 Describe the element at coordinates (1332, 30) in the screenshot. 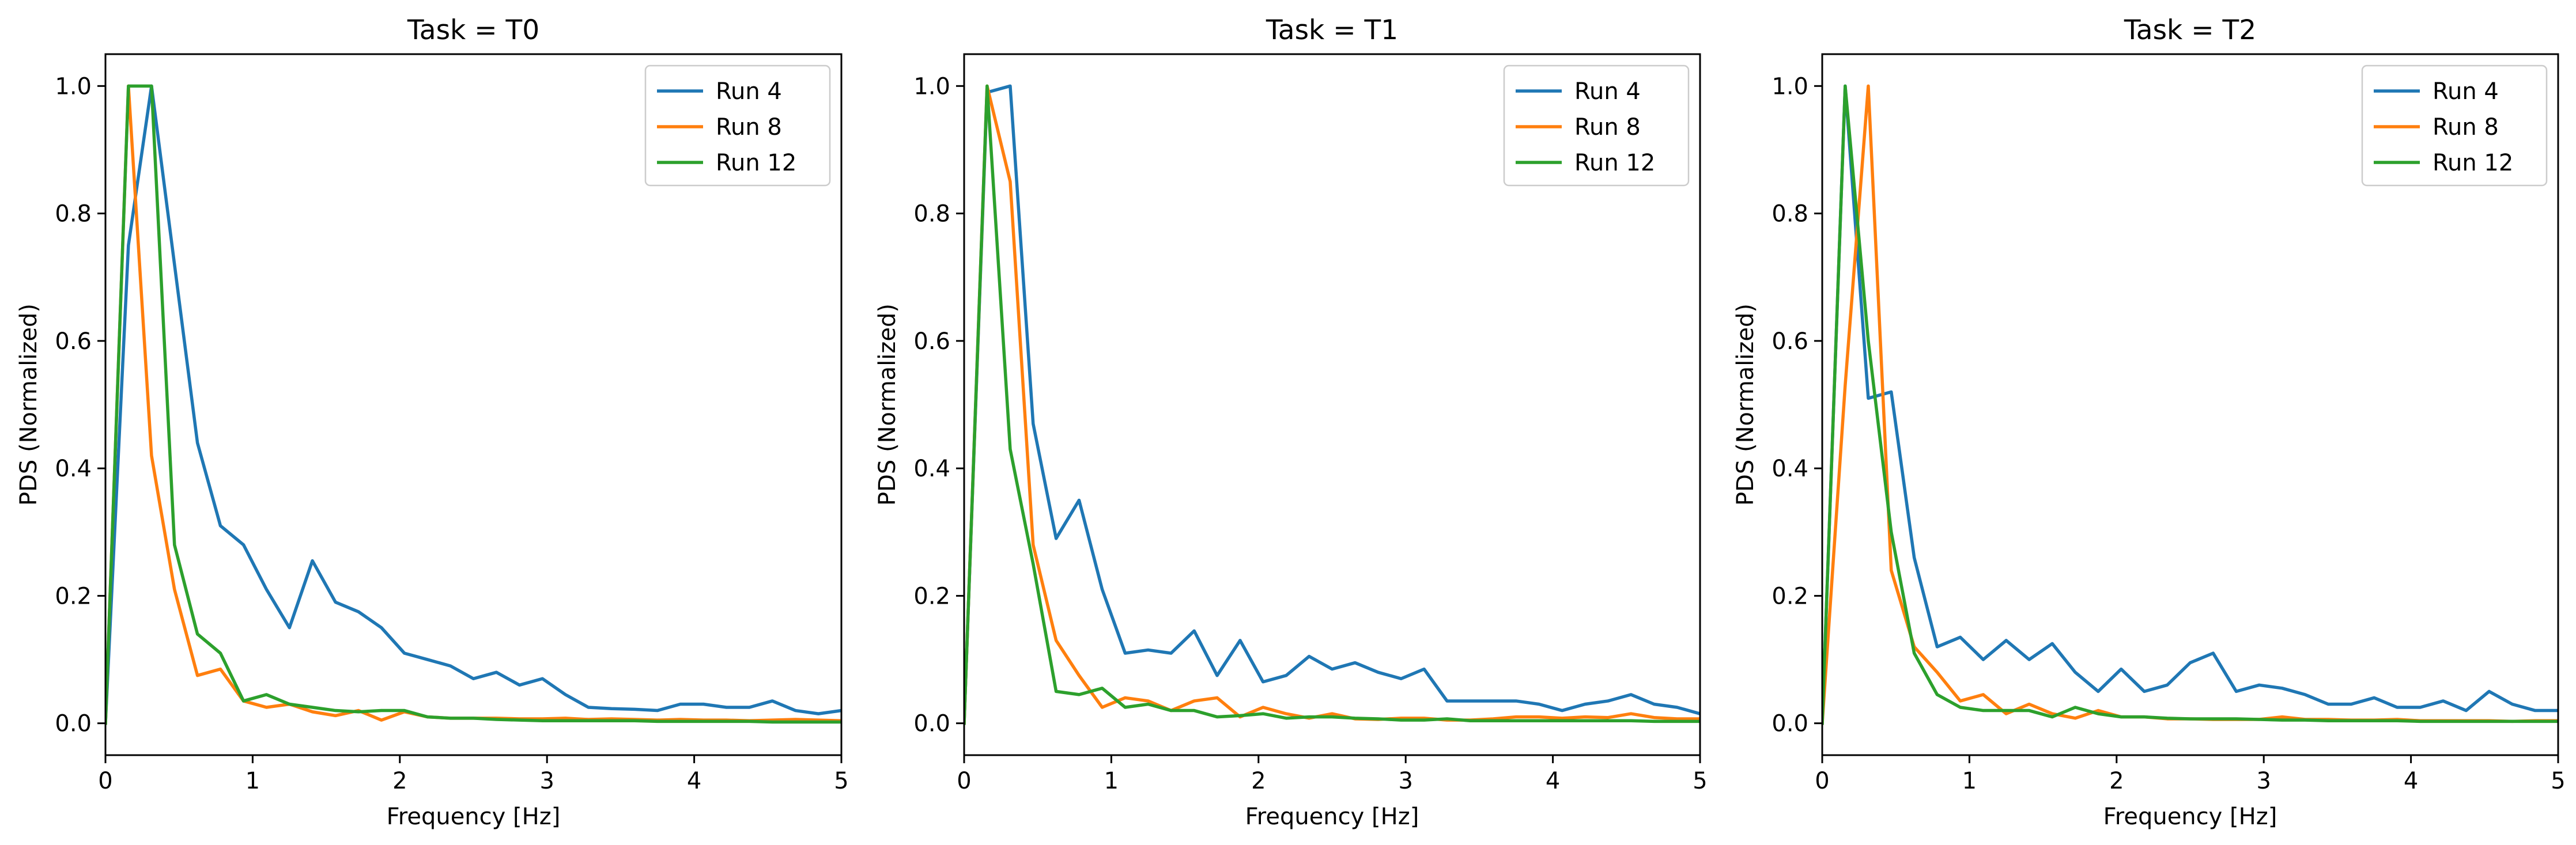

I see `chart-title: Task = T1` at that location.